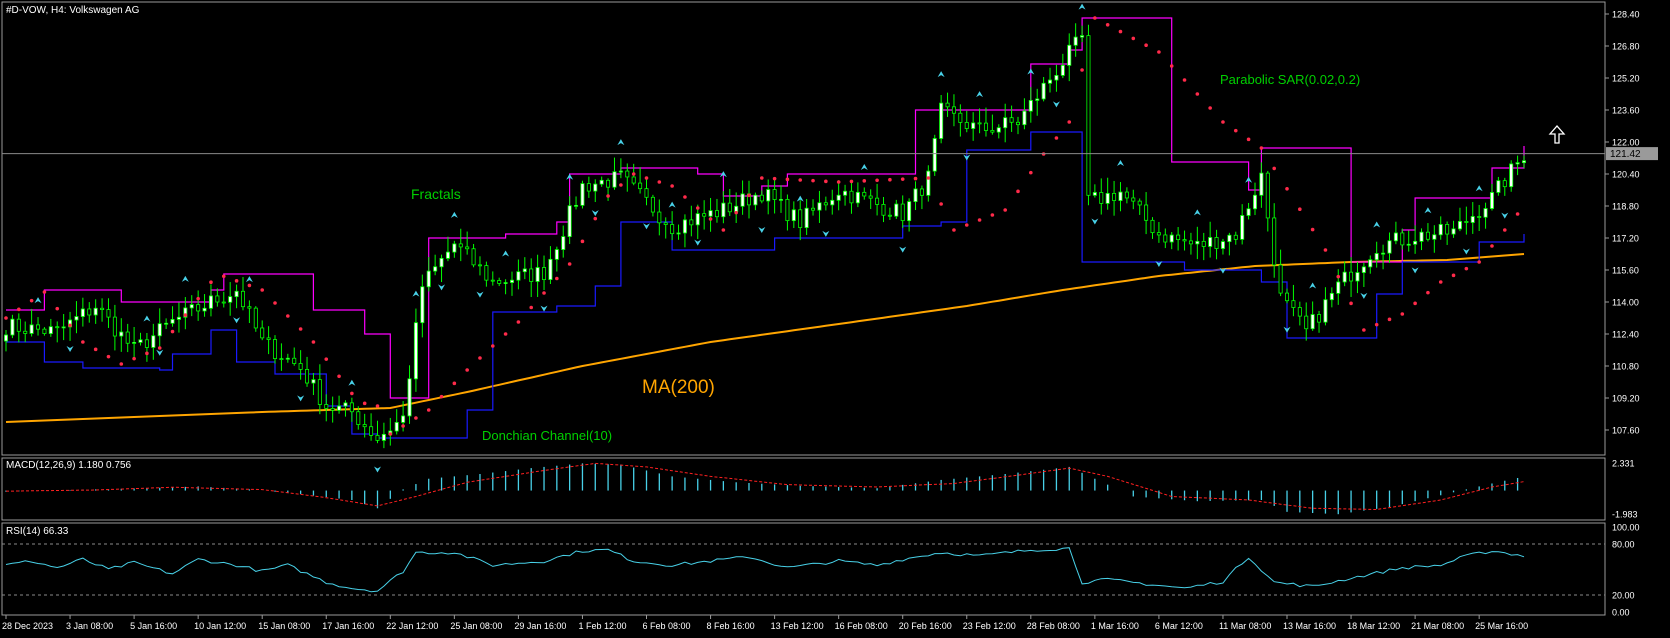  Describe the element at coordinates (861, 626) in the screenshot. I see `time-tick-label: 16 Feb 08:00` at that location.